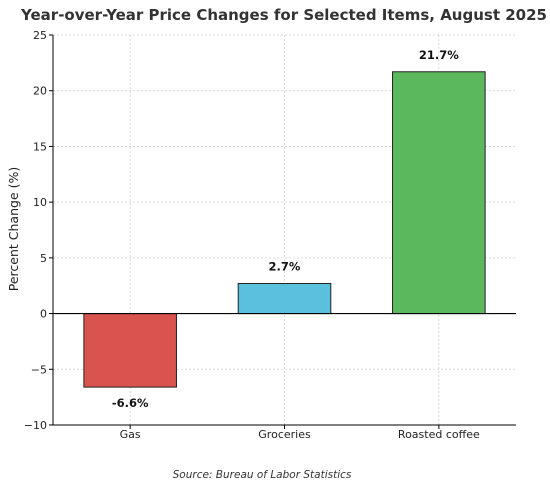 The image size is (550, 488). I want to click on x-tick-label: Gas, so click(130, 434).